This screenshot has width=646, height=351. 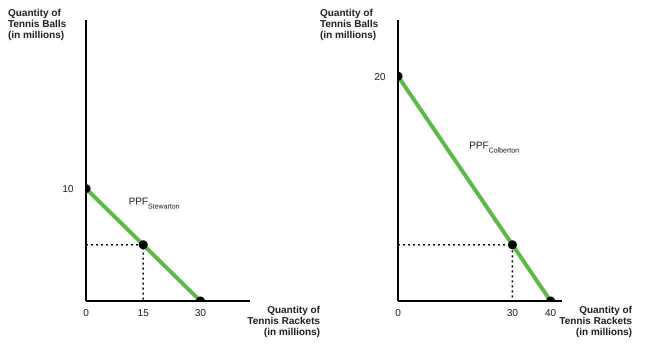 What do you see at coordinates (154, 203) in the screenshot?
I see `annotation: PPF$_{Stewarton}$` at bounding box center [154, 203].